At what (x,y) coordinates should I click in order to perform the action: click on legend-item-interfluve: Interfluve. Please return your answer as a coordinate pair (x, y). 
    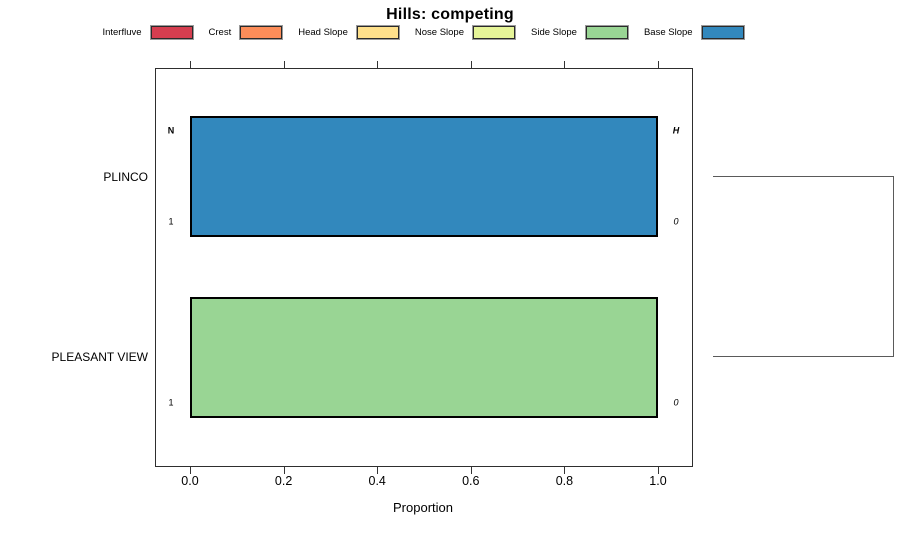
    Looking at the image, I should click on (148, 32).